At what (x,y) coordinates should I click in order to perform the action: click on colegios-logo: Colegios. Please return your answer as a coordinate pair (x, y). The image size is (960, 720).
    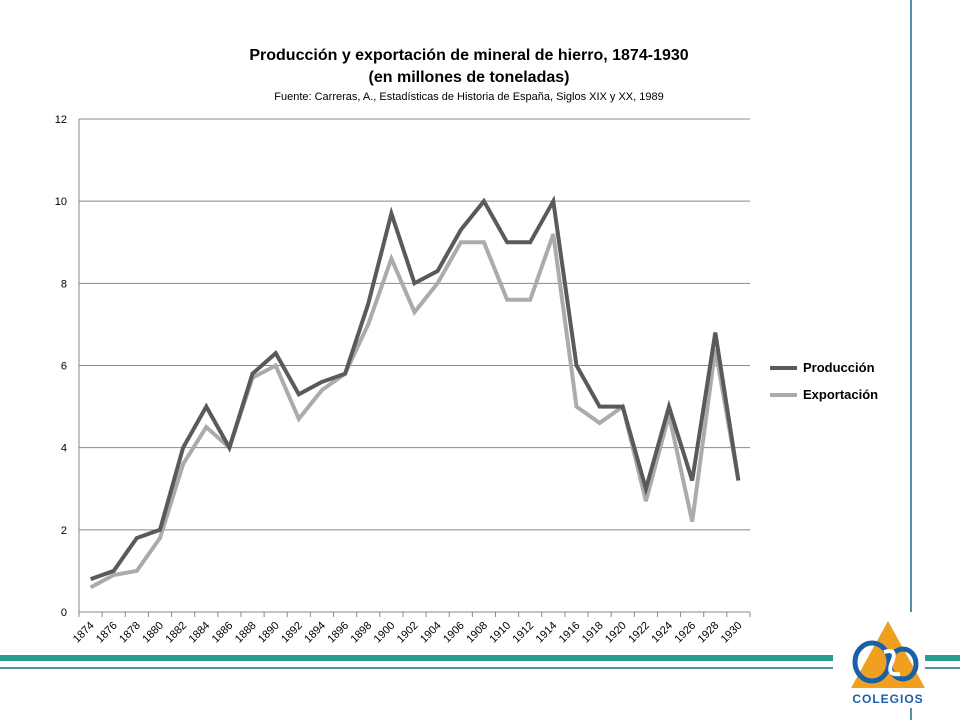
    Looking at the image, I should click on (888, 663).